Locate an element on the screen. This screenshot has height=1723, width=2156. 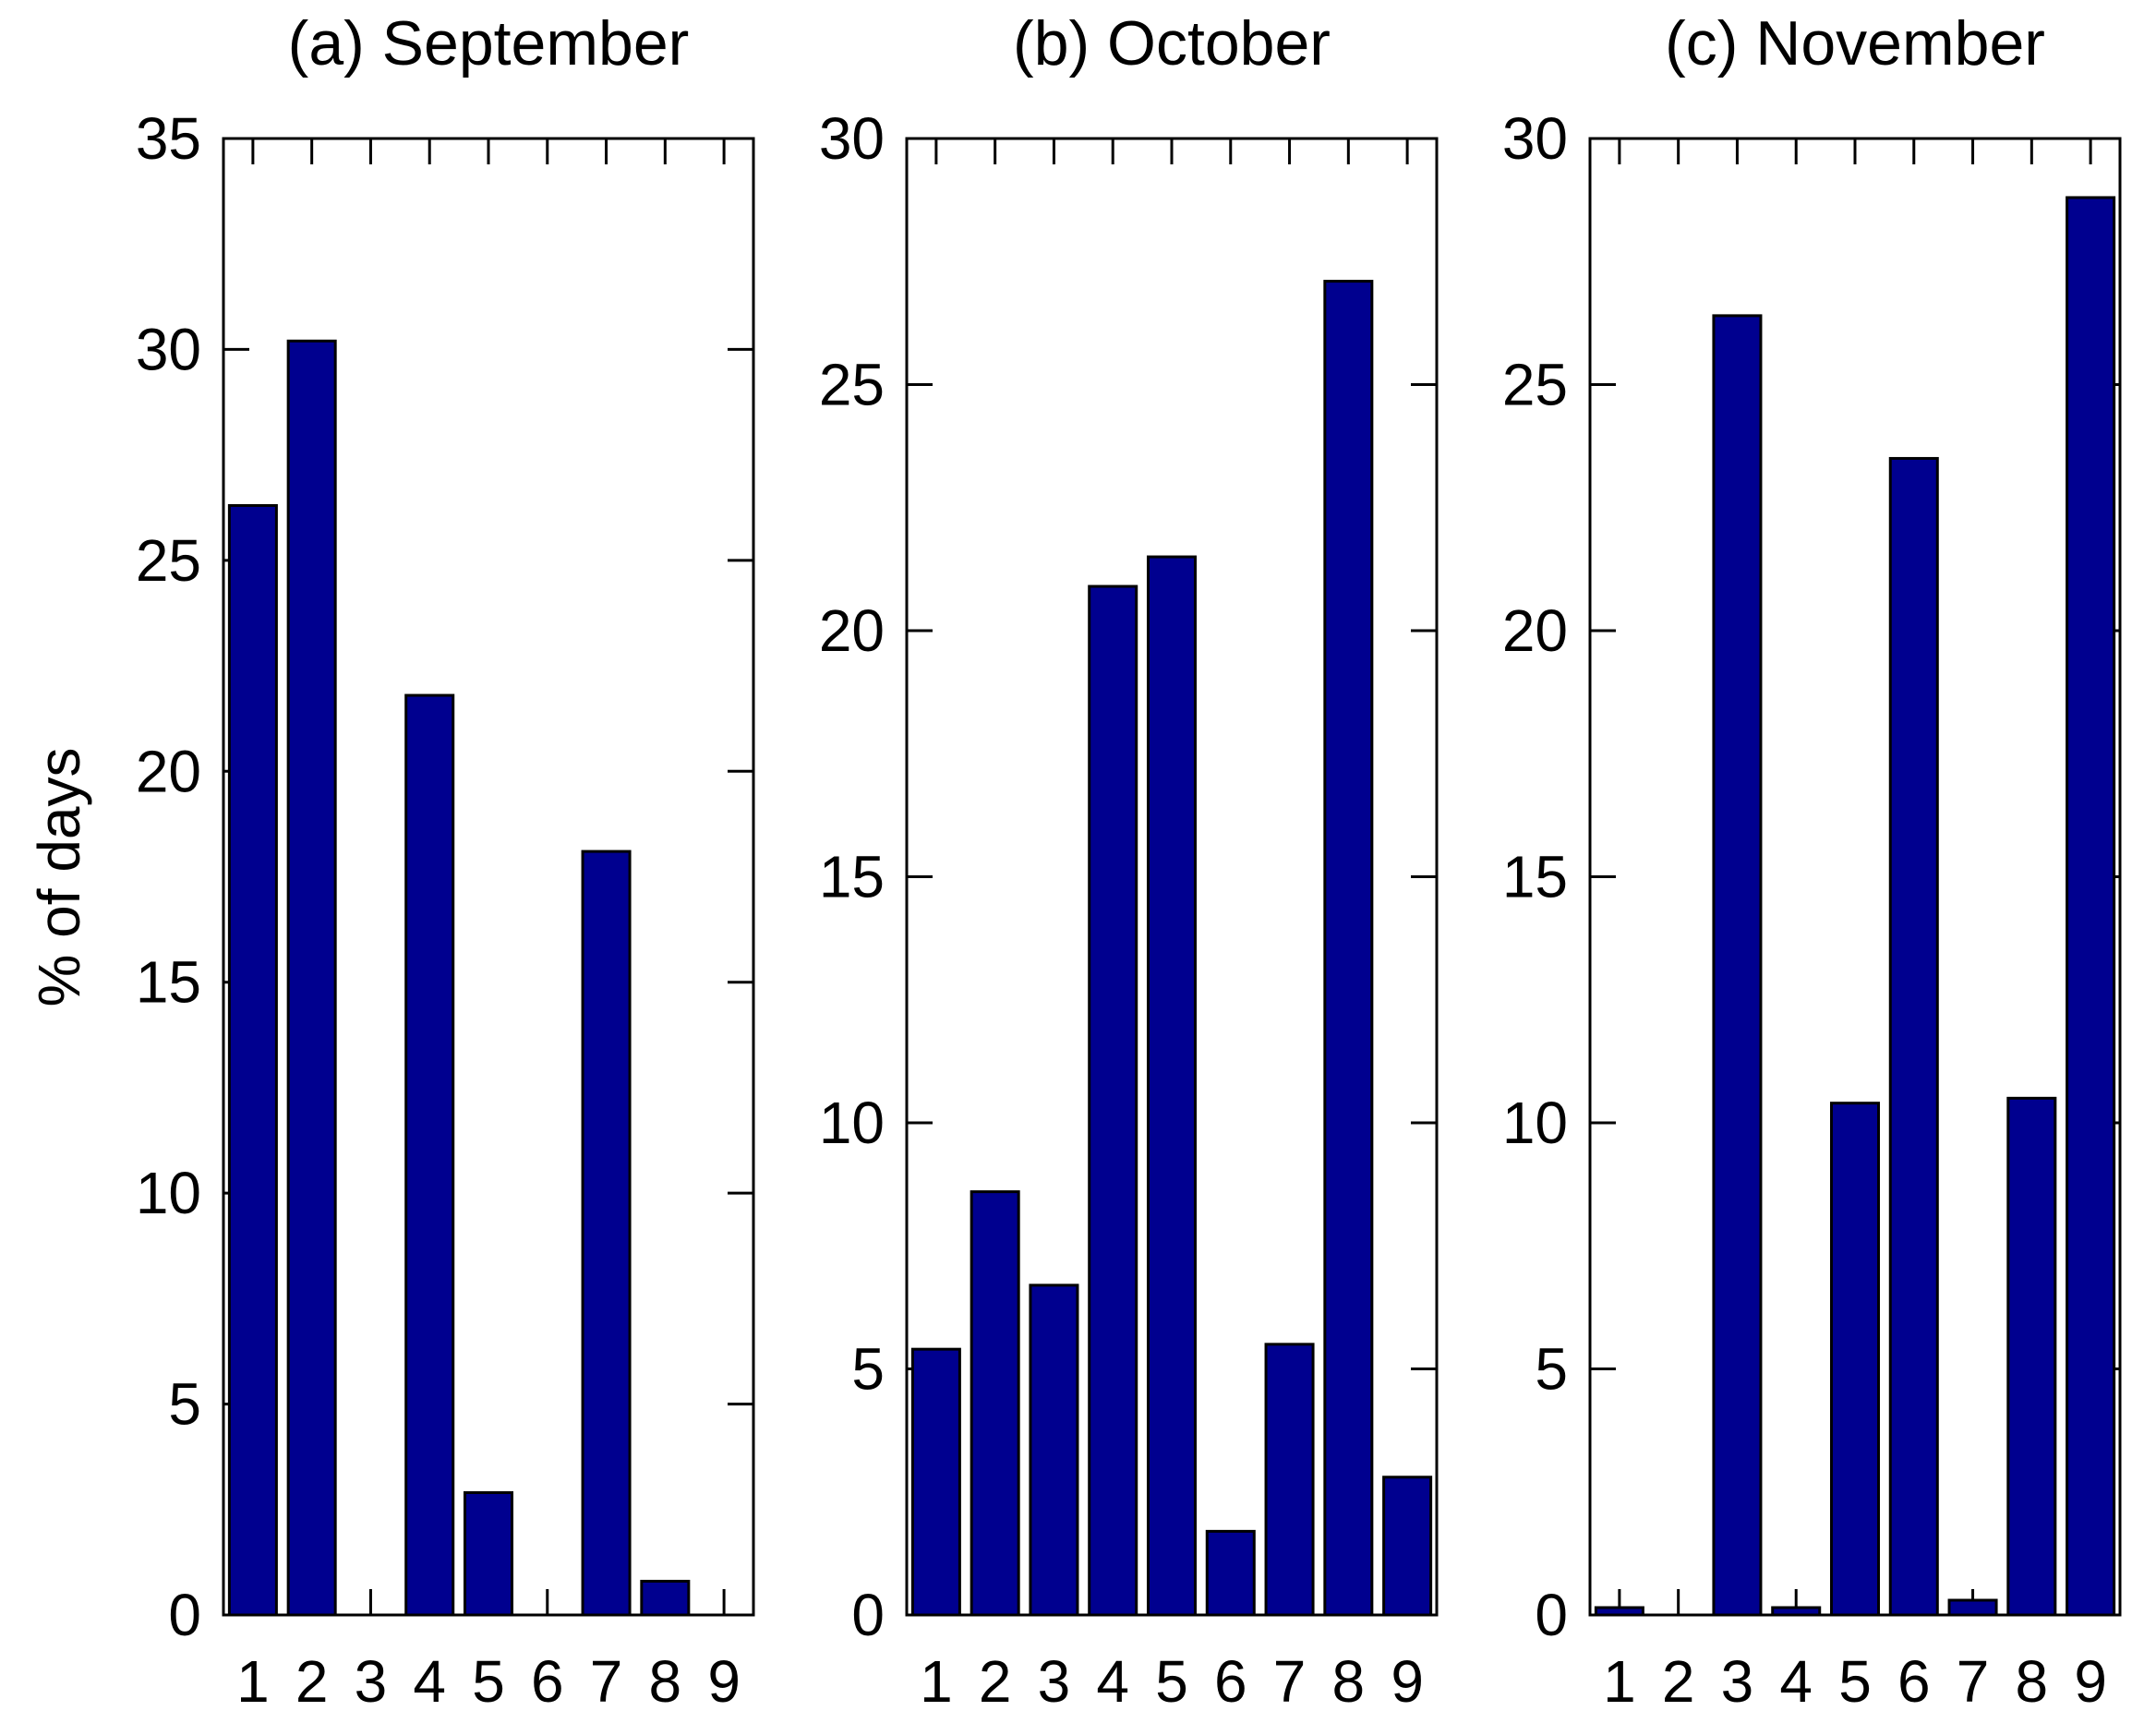
panel-b-title: (b) October is located at coordinates (1172, 43).